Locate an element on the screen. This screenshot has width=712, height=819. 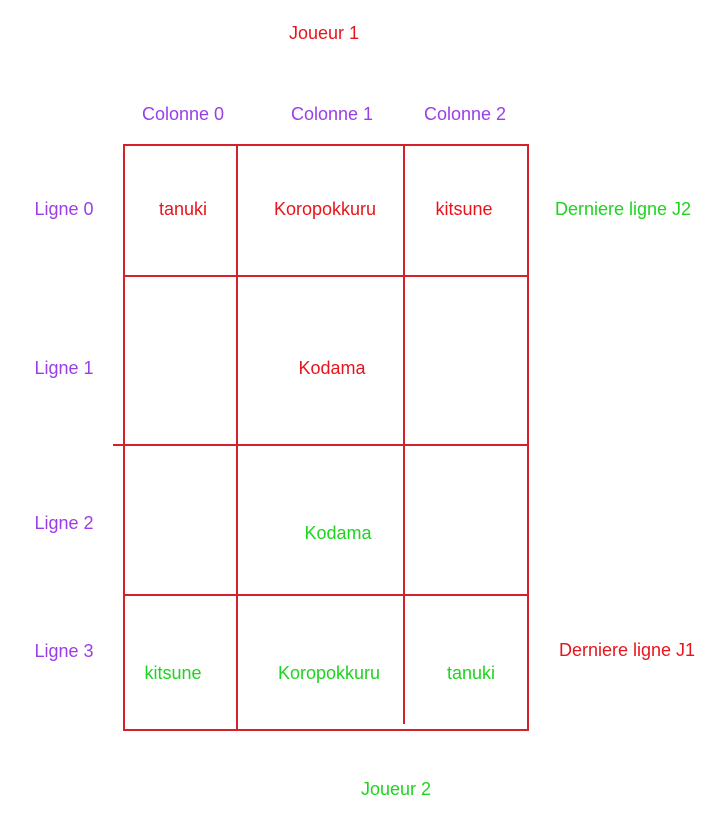
row-label-3: Ligne 3 is located at coordinates (64, 651).